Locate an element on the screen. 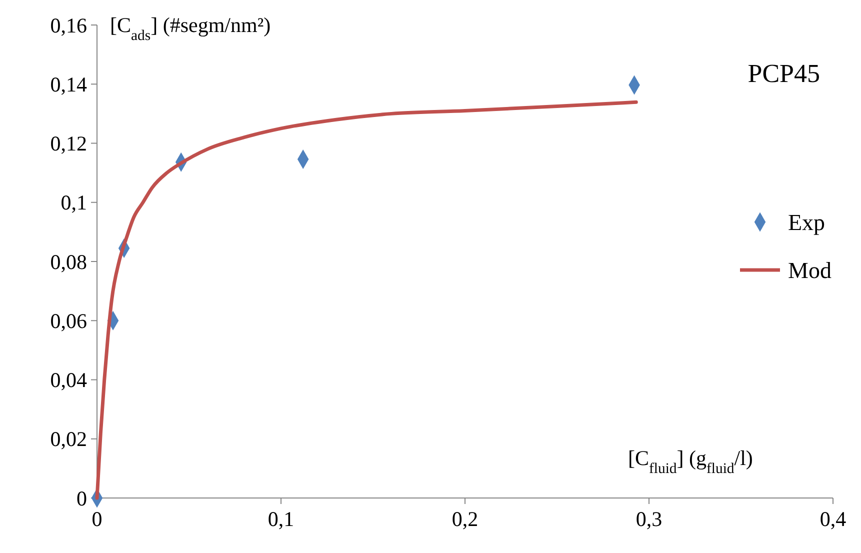 The image size is (861, 553). y-tick-label: 0,08 is located at coordinates (68, 262).